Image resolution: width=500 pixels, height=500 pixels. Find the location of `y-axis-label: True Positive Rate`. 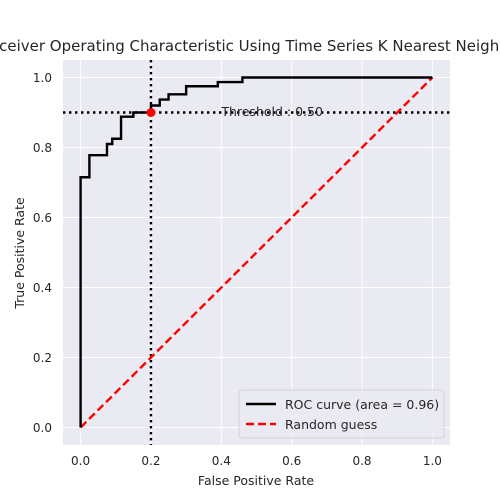

y-axis-label: True Positive Rate is located at coordinates (19, 253).